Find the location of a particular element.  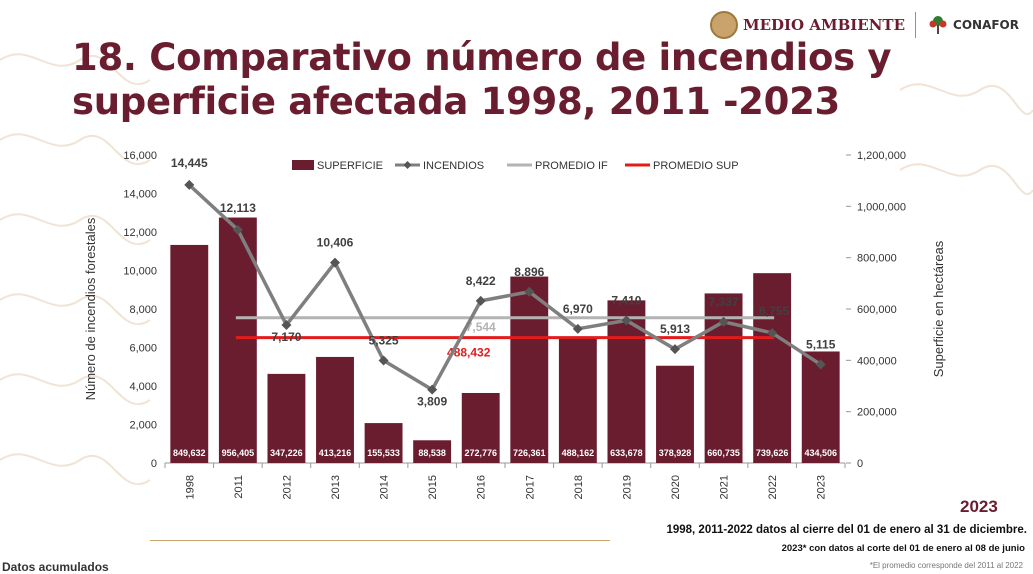

y-axis-title: Número de incendios forestales is located at coordinates (90, 308).